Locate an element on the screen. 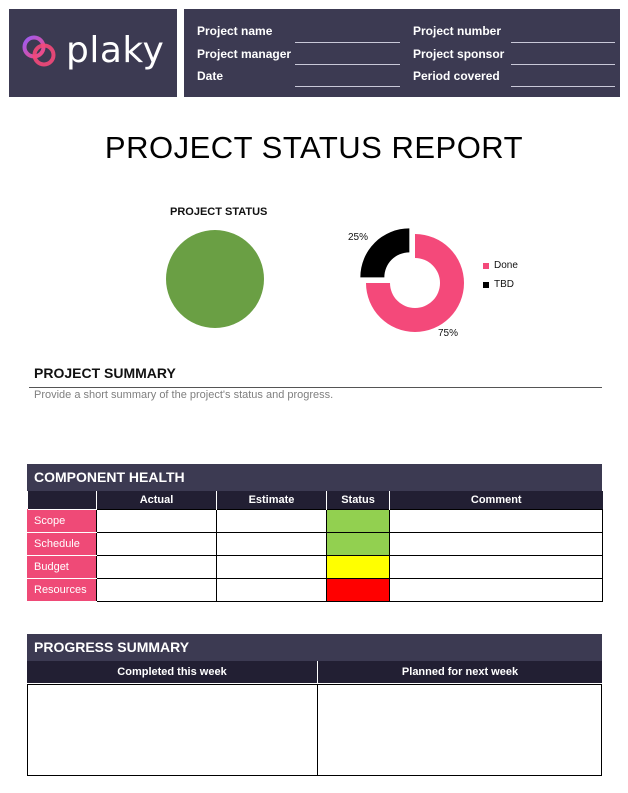  column-header-comment: Comment is located at coordinates (496, 500).